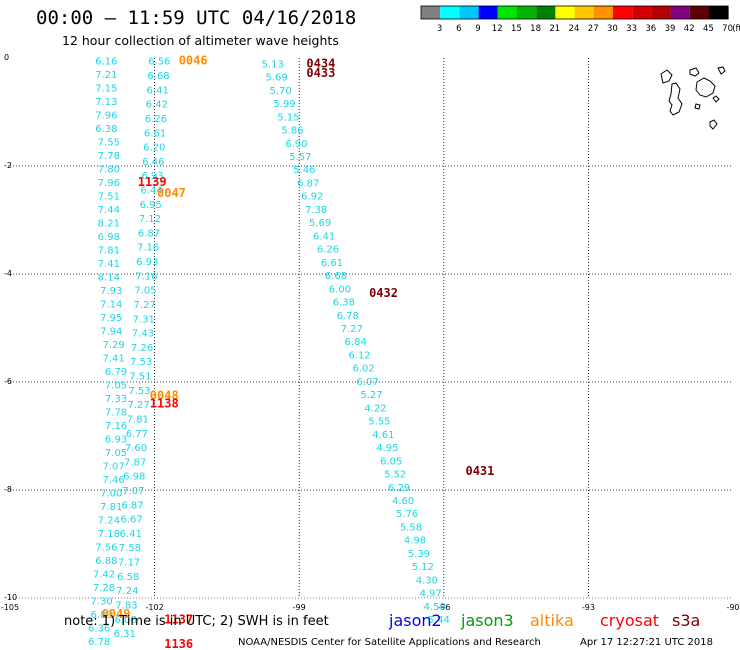 Image resolution: width=740 pixels, height=650 pixels. I want to click on wave-height-label: 6.26, so click(156, 119).